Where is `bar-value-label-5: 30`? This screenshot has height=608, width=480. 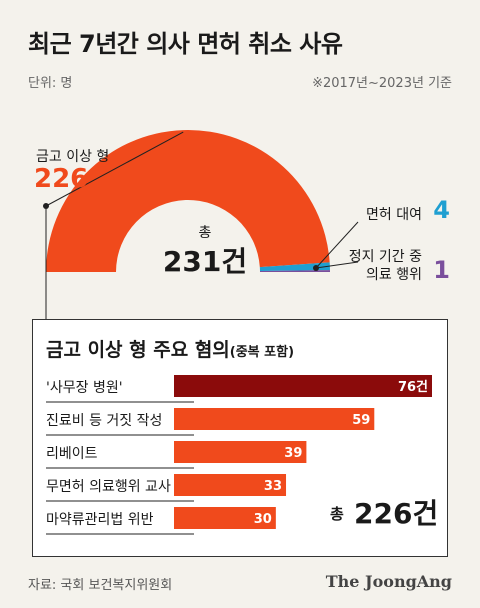
bar-value-label-5: 30 is located at coordinates (263, 519).